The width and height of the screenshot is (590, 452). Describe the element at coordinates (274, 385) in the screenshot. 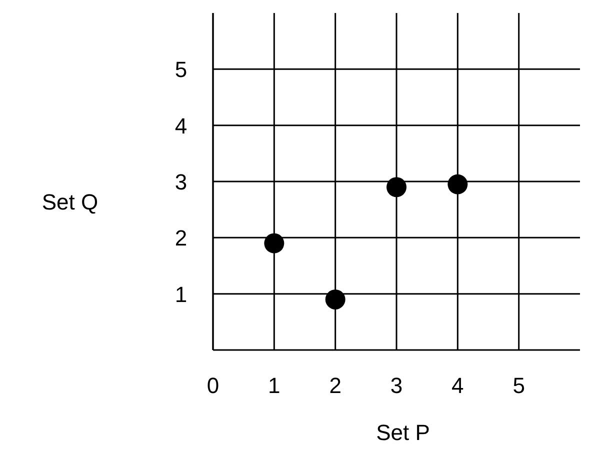

I see `x-tick-label: 1` at that location.